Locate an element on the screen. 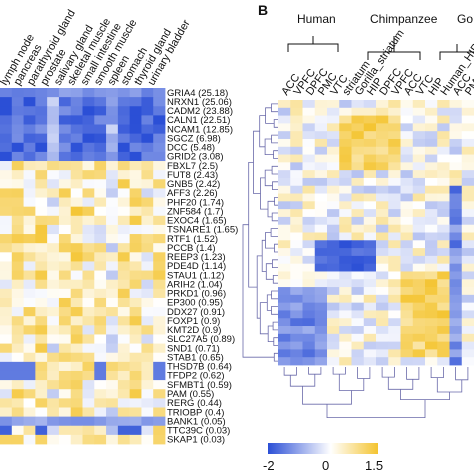  species-label-human: Human is located at coordinates (316, 19).